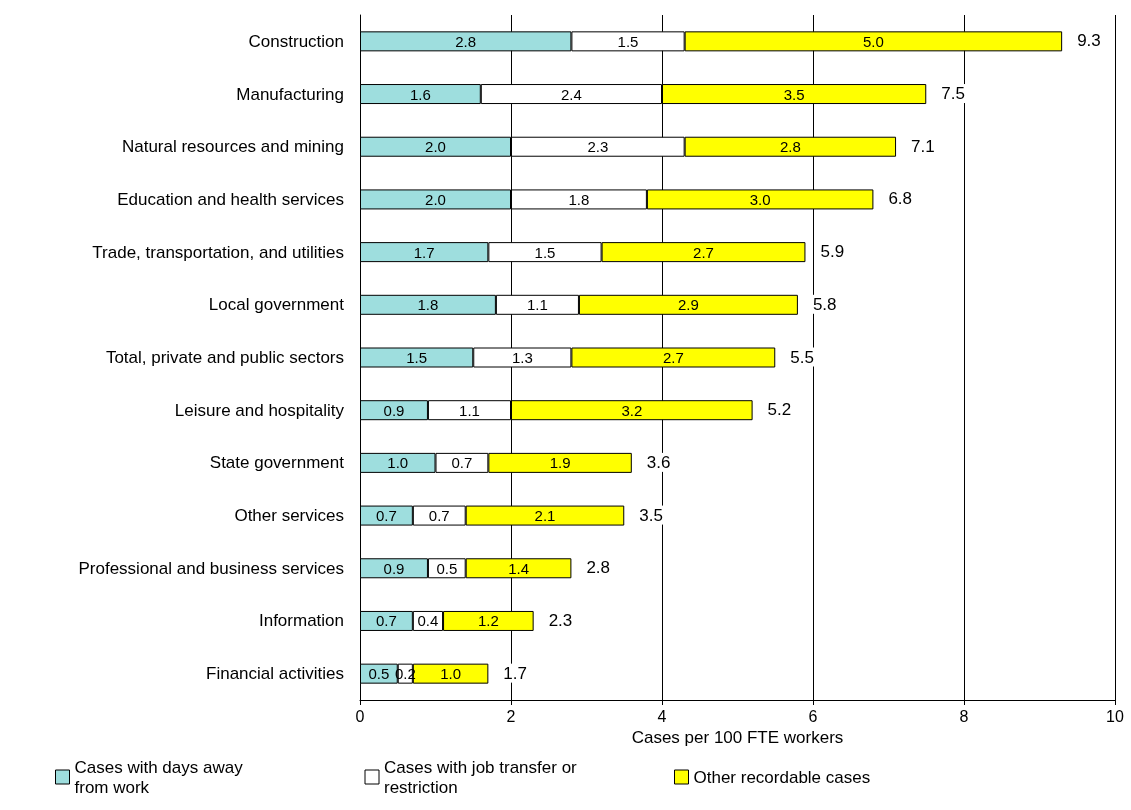 The height and width of the screenshot is (810, 1131). Describe the element at coordinates (483, 777) in the screenshot. I see `legend-label: Cases with job transfer or restriction` at that location.